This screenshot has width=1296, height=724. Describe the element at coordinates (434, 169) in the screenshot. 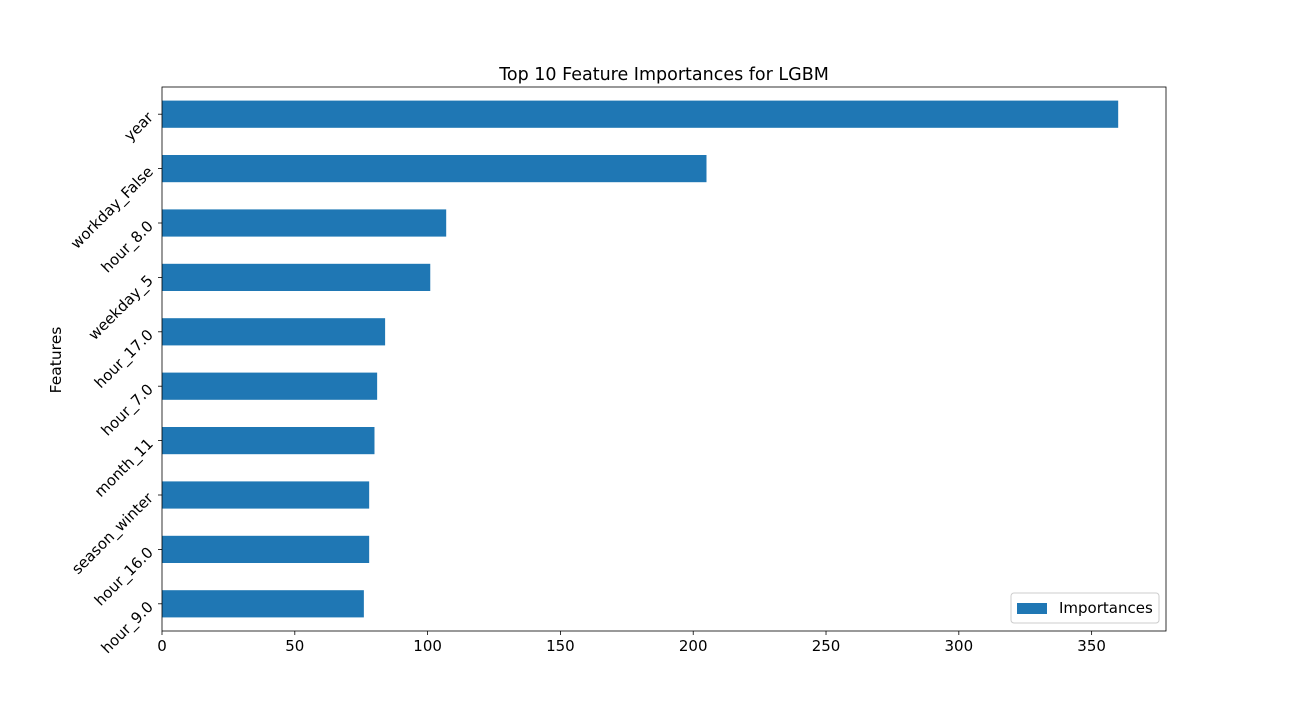

I see `bar-workday_False` at that location.